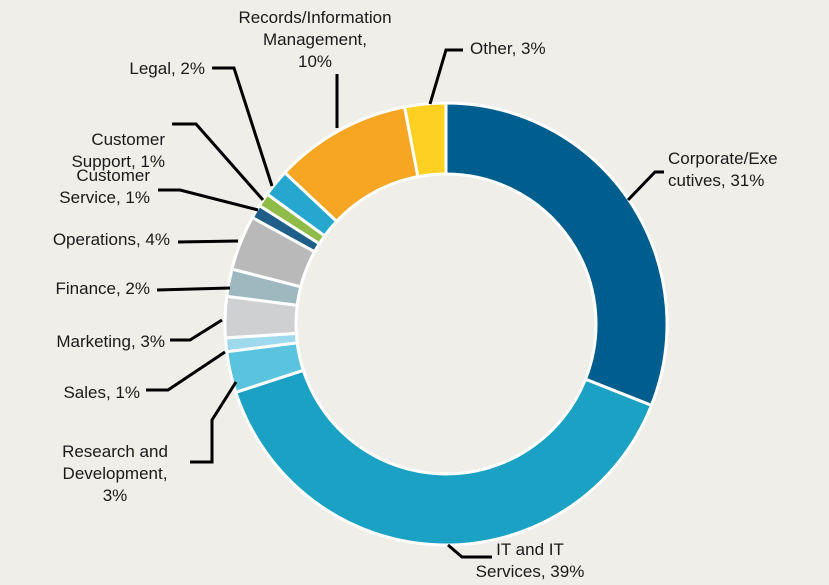 The width and height of the screenshot is (829, 585). I want to click on data-label: Research and Development, 3%, so click(115, 473).